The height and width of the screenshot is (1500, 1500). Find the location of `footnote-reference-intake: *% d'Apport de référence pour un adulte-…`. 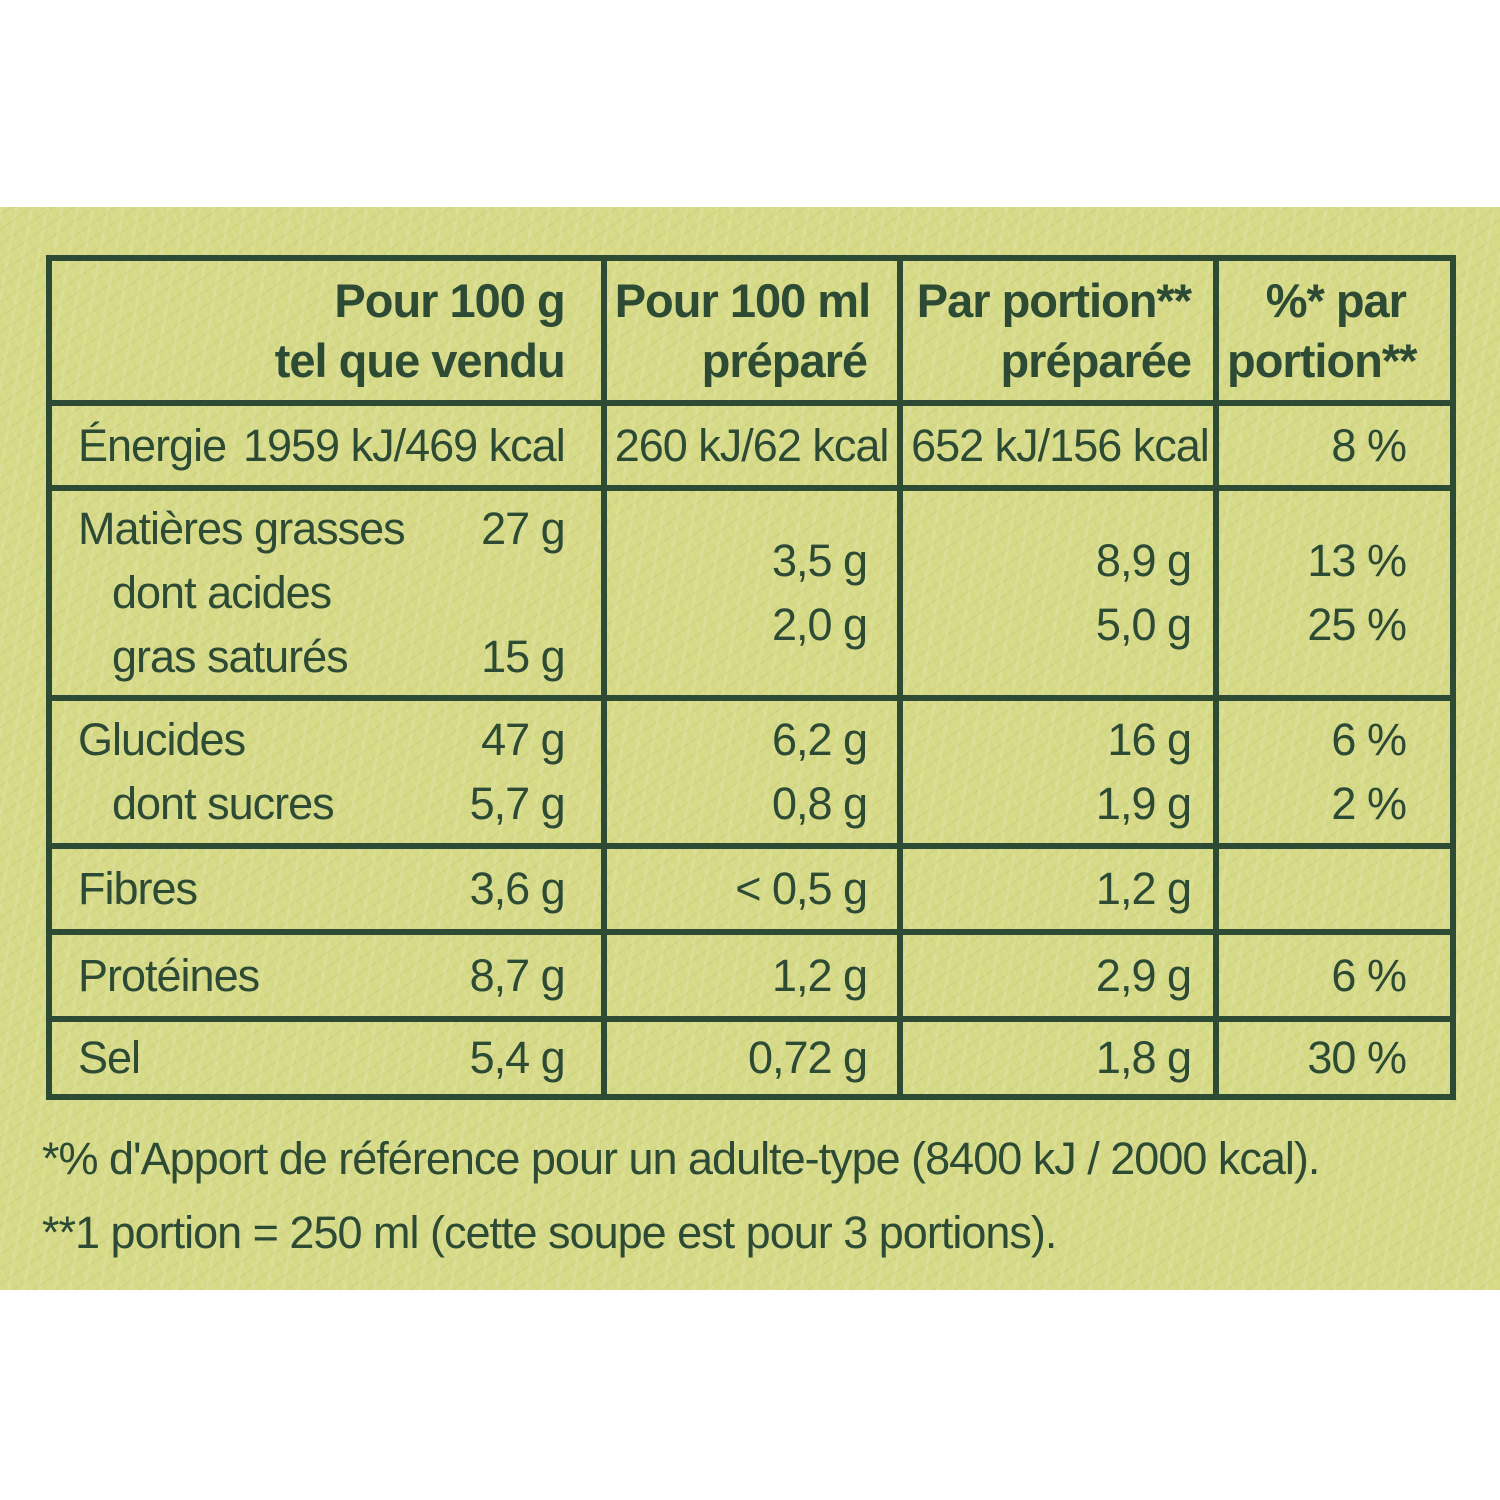

footnote-reference-intake: *% d'Apport de référence pour un adulte-… is located at coordinates (681, 1158).